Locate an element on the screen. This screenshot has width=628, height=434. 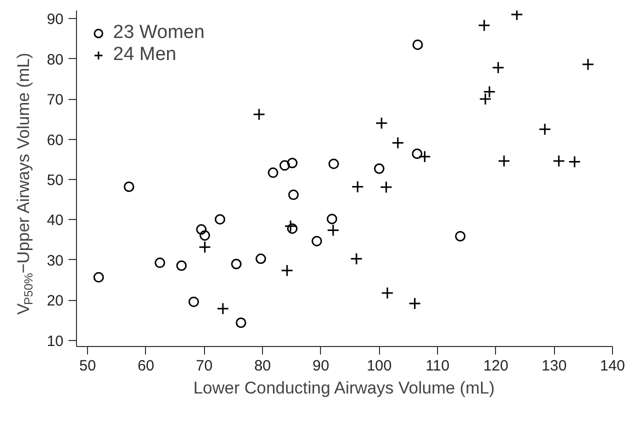
y-tick-label: 80 is located at coordinates (55, 59).